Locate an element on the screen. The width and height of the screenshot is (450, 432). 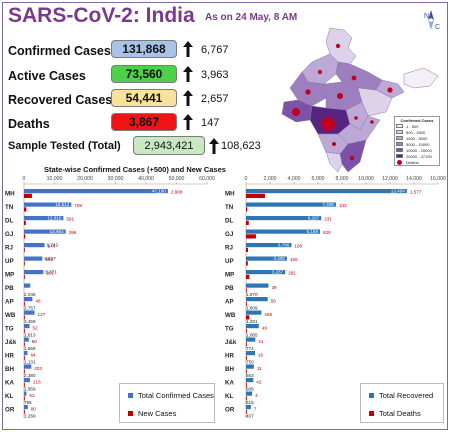
data-label: 795 is located at coordinates (28, 402).